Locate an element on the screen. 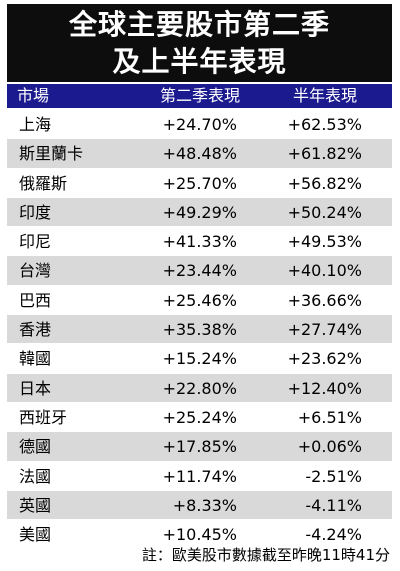  title-line-2: 及上半年表現 is located at coordinates (199, 61).